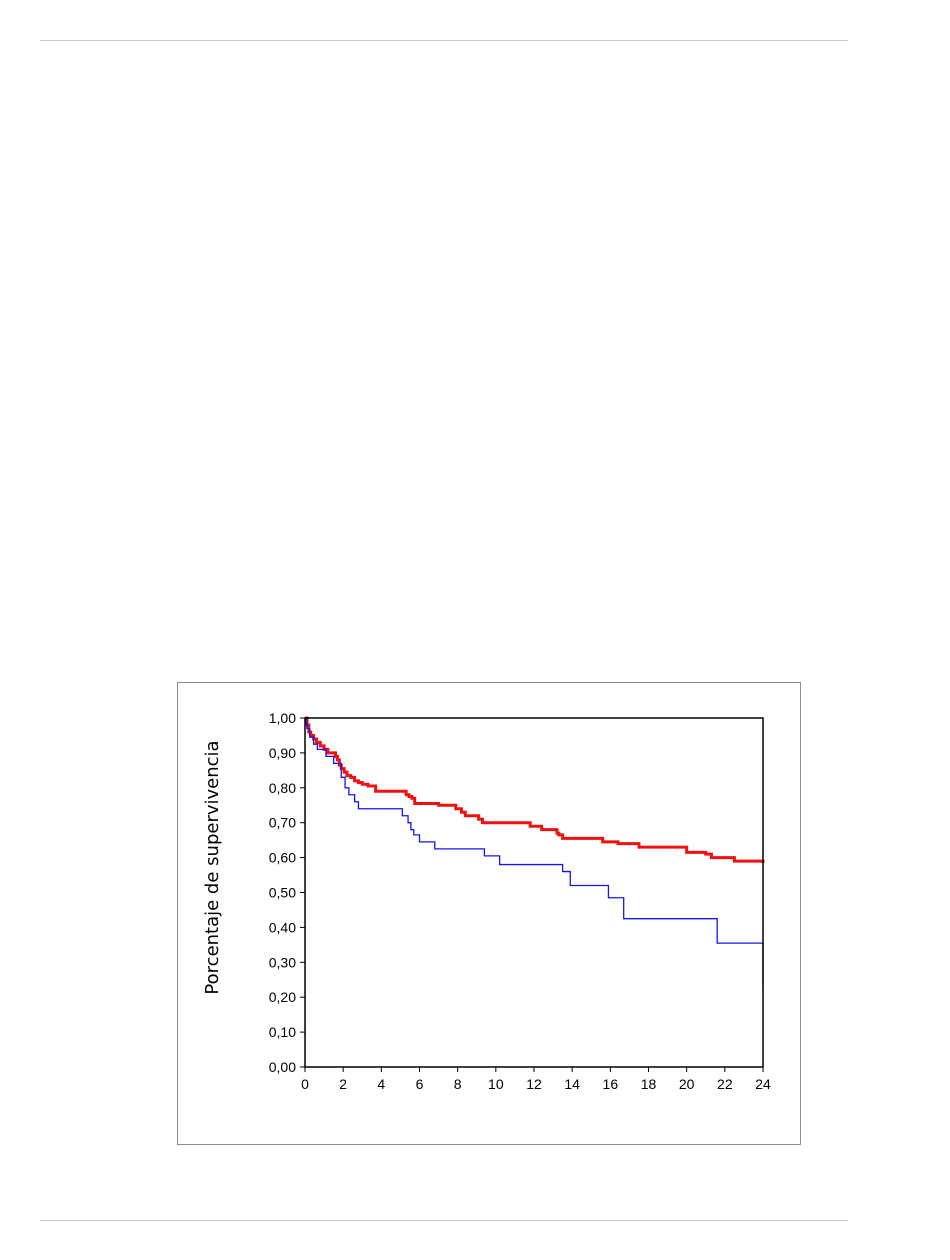  What do you see at coordinates (282, 823) in the screenshot?
I see `y-tick-label: 0,70` at bounding box center [282, 823].